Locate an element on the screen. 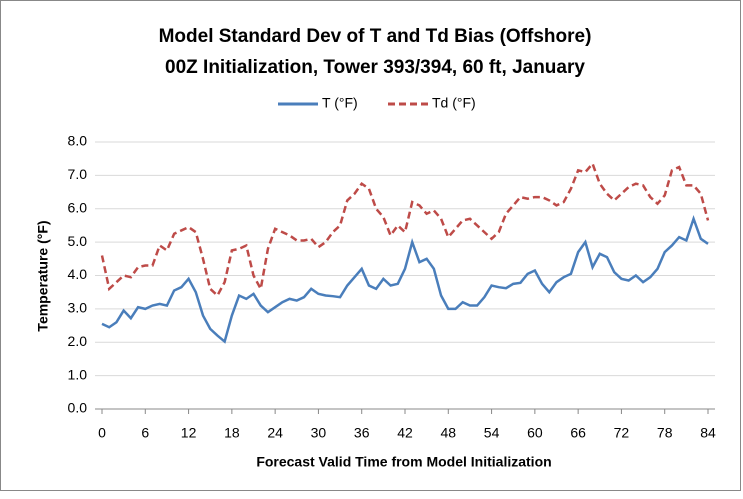  x-tick-label: 60 is located at coordinates (535, 433).